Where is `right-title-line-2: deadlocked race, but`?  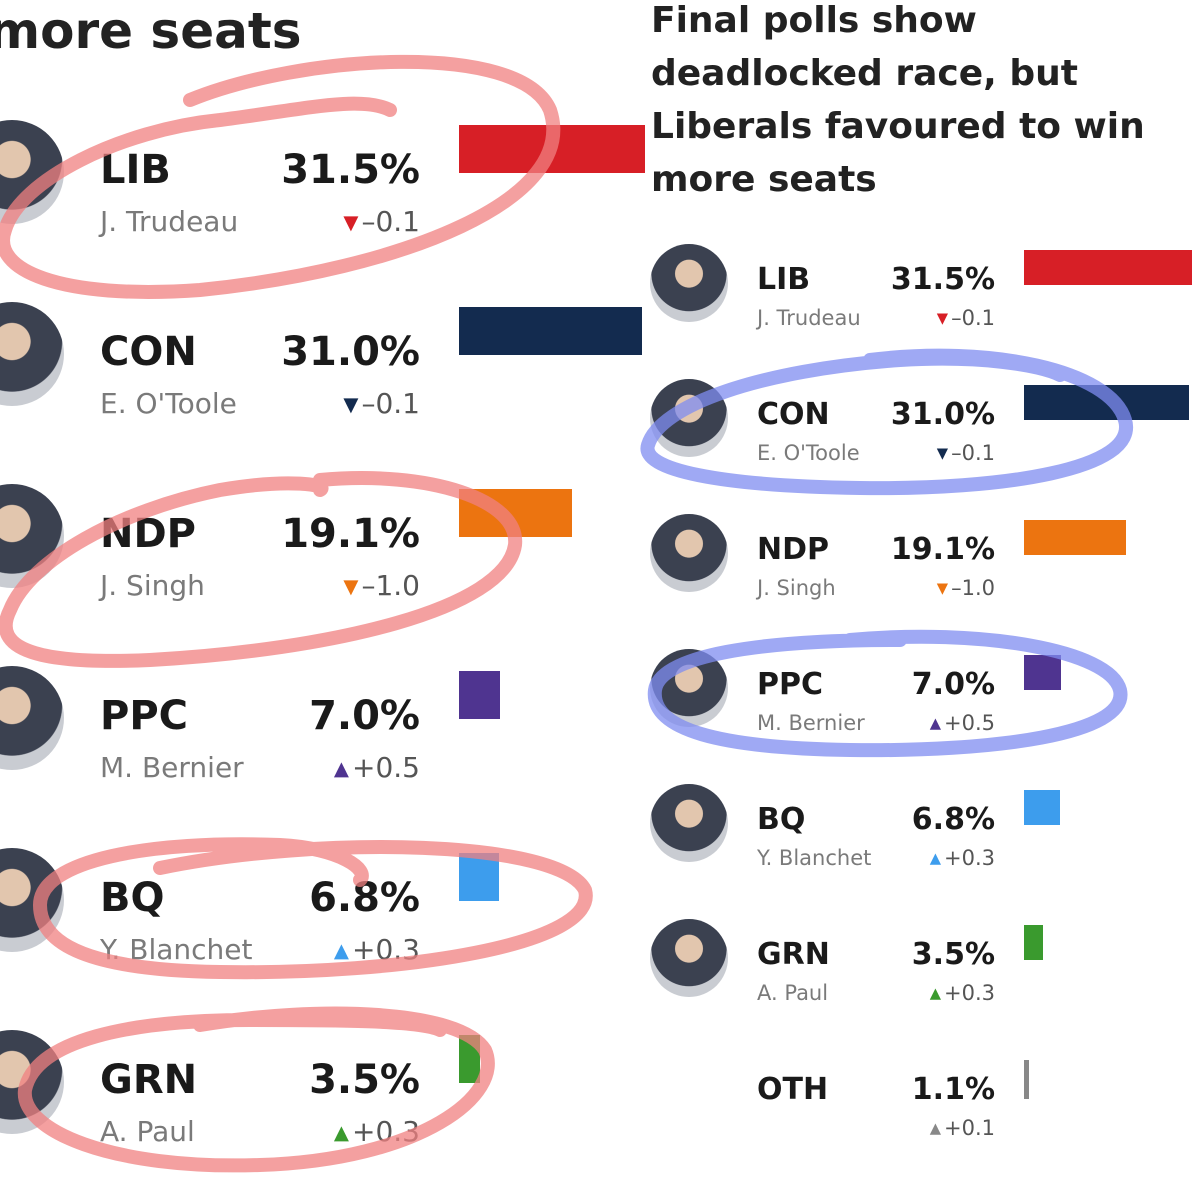 right-title-line-2: deadlocked race, but is located at coordinates (864, 73).